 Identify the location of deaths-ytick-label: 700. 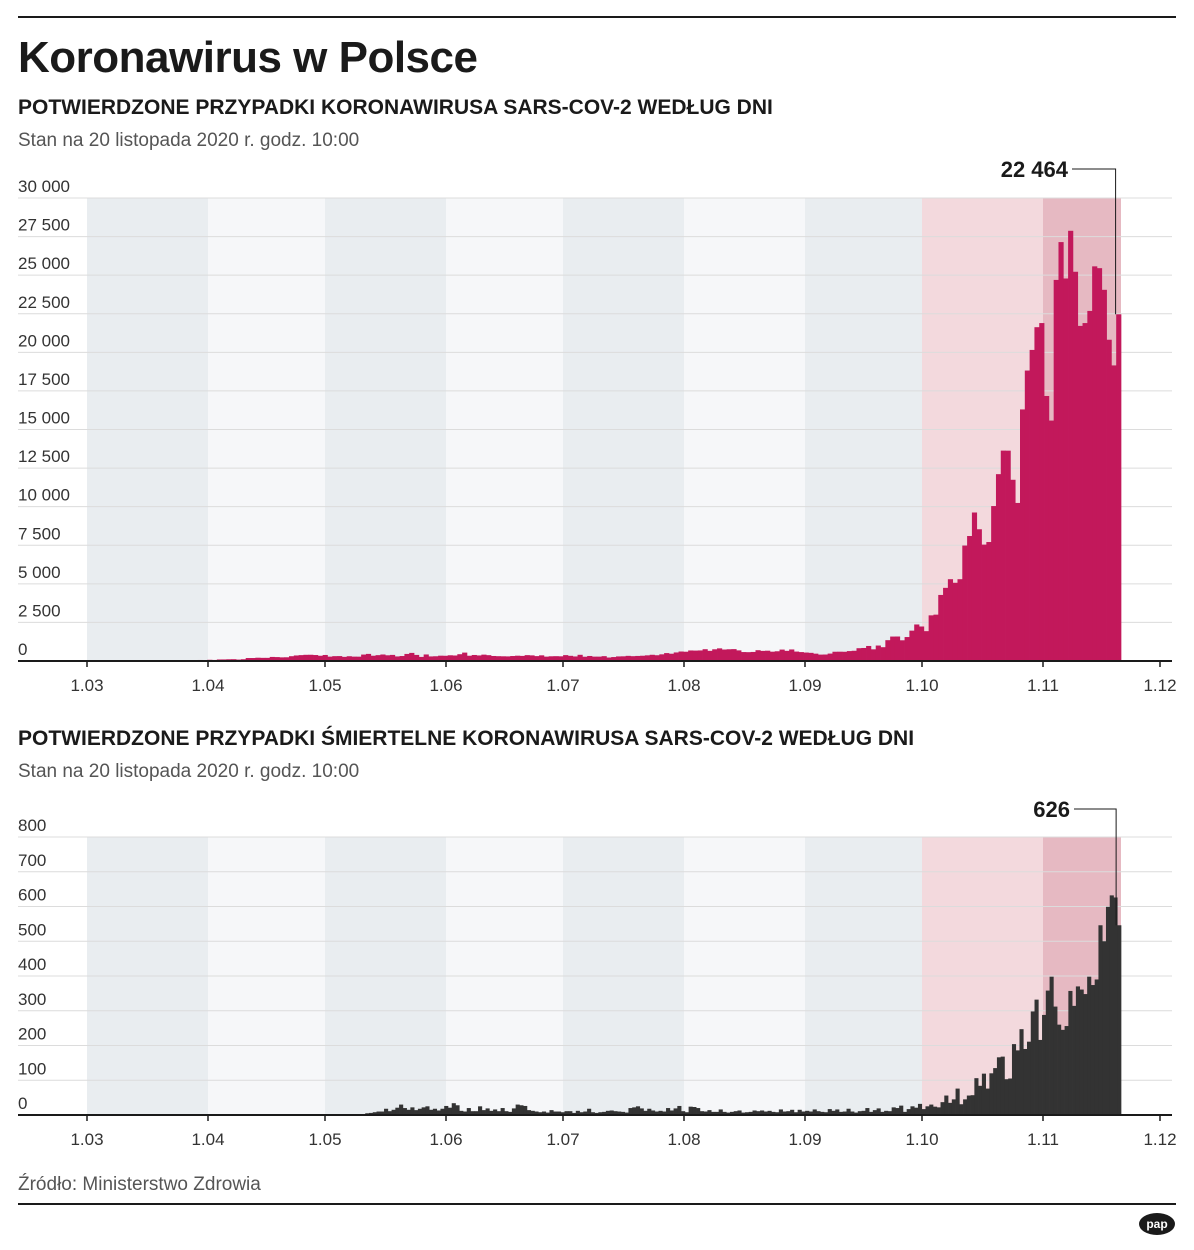
(32, 860).